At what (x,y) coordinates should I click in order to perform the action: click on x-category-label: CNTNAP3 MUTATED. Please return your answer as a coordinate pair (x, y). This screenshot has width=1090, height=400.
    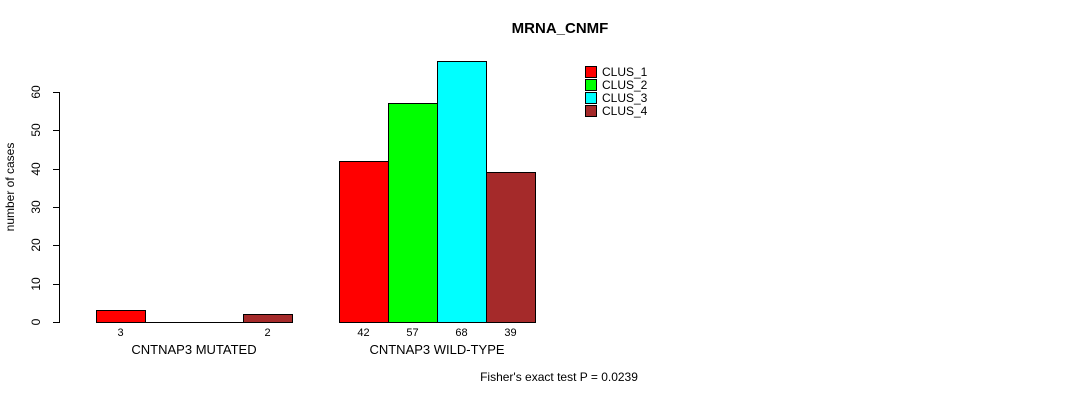
    Looking at the image, I should click on (194, 349).